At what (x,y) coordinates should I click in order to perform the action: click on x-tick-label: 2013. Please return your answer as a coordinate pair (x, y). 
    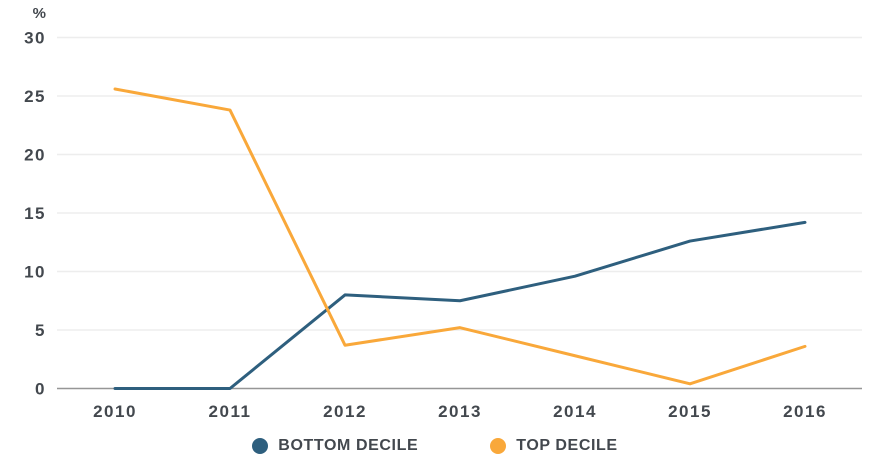
    Looking at the image, I should click on (460, 411).